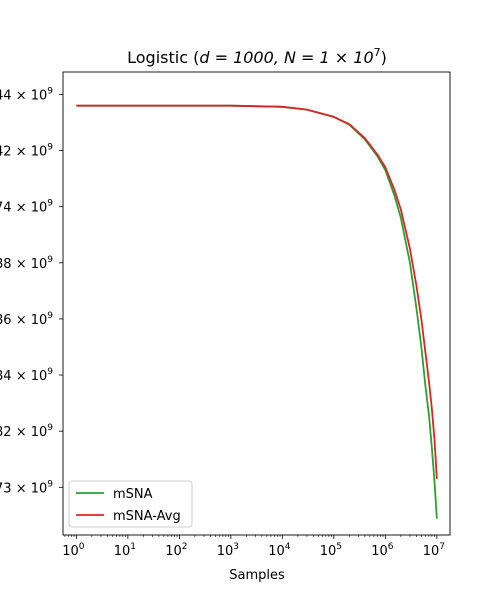  Describe the element at coordinates (176, 550) in the screenshot. I see `x-tick-label: 10²` at that location.